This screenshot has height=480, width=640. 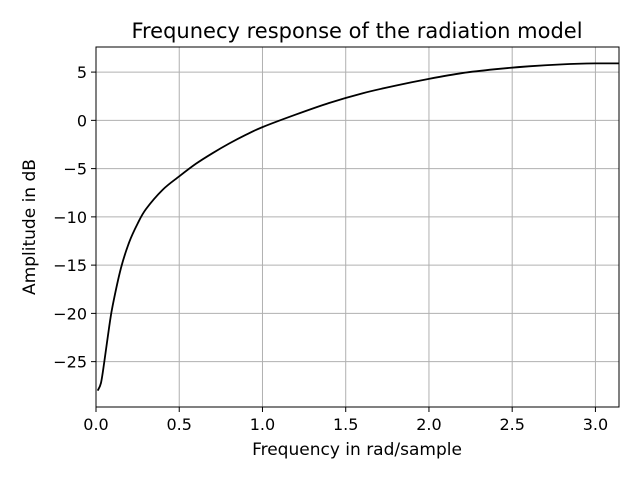 What do you see at coordinates (70, 217) in the screenshot?
I see `y-tick-label: −10` at bounding box center [70, 217].